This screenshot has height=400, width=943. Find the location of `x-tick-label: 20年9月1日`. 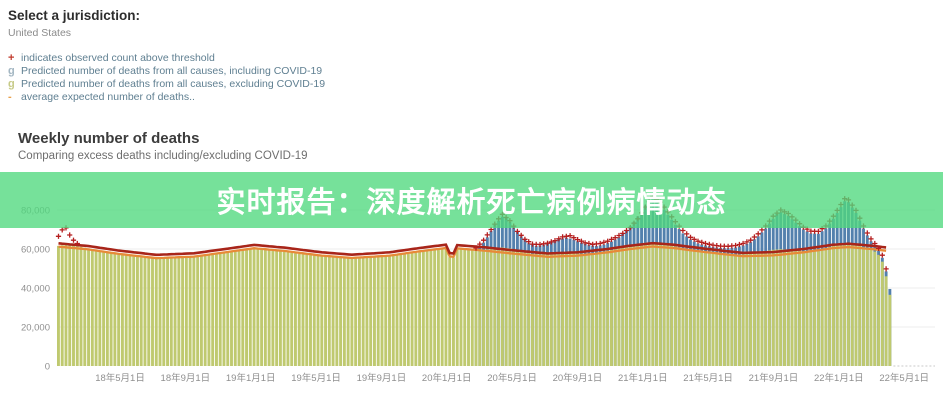

x-tick-label: 20年9月1日 is located at coordinates (578, 378).